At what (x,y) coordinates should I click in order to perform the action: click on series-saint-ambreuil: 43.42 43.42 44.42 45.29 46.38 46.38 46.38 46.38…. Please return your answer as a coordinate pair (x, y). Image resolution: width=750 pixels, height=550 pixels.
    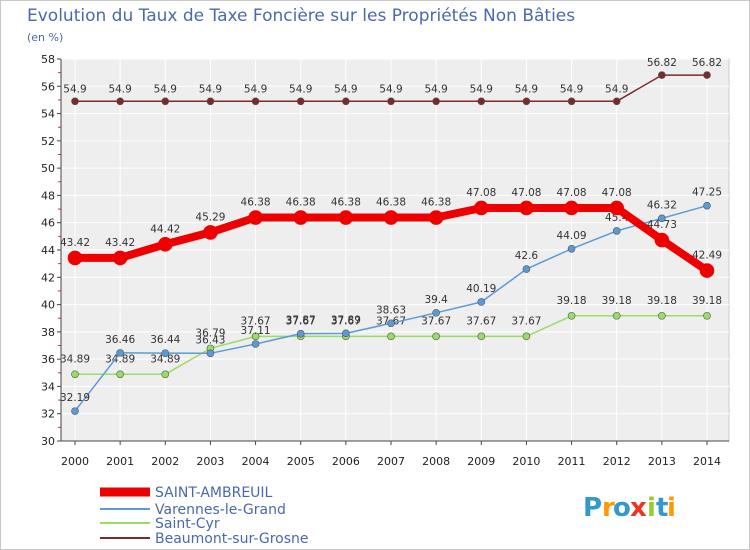
    Looking at the image, I should click on (391, 232).